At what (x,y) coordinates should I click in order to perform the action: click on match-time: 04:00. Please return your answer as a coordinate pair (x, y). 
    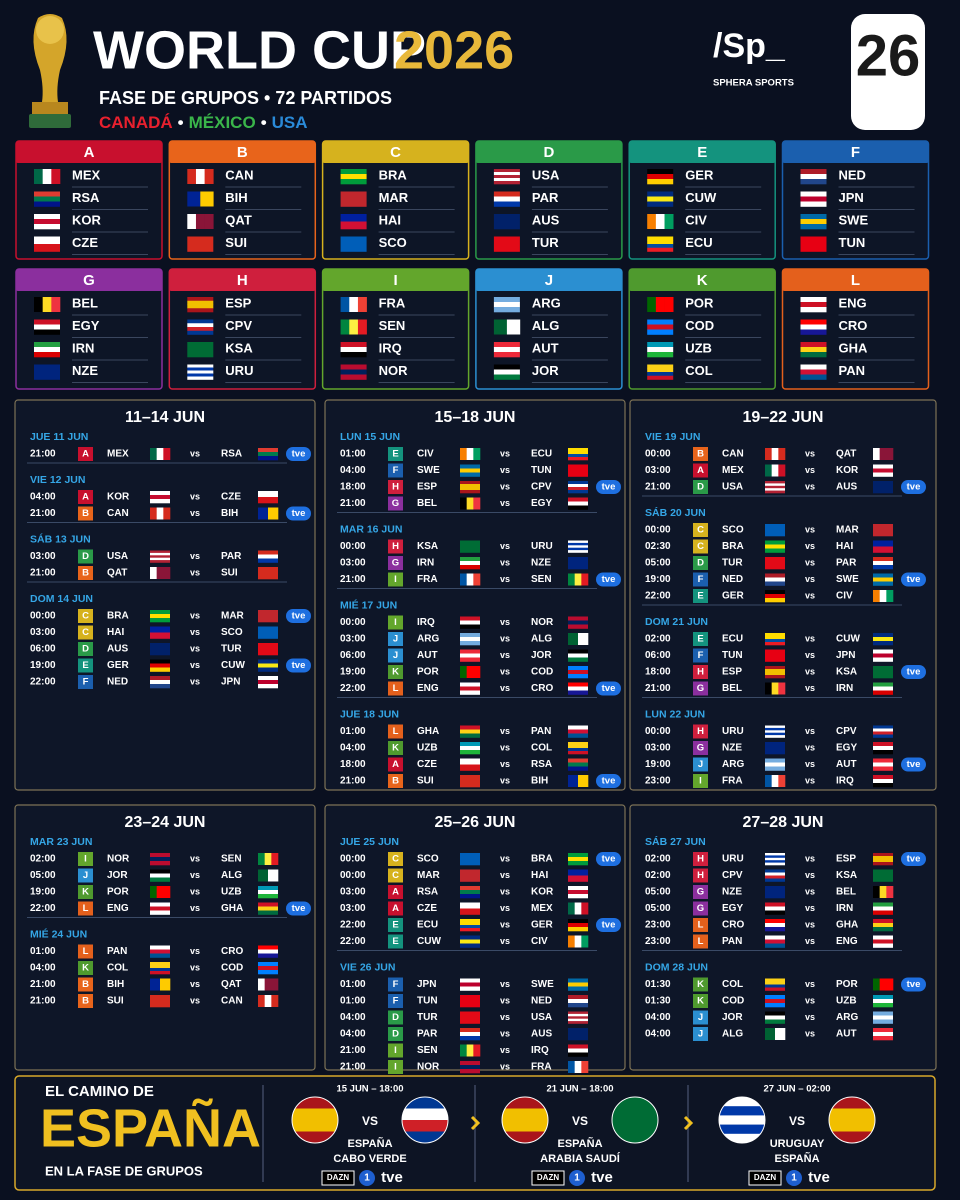
    Looking at the image, I should click on (353, 470).